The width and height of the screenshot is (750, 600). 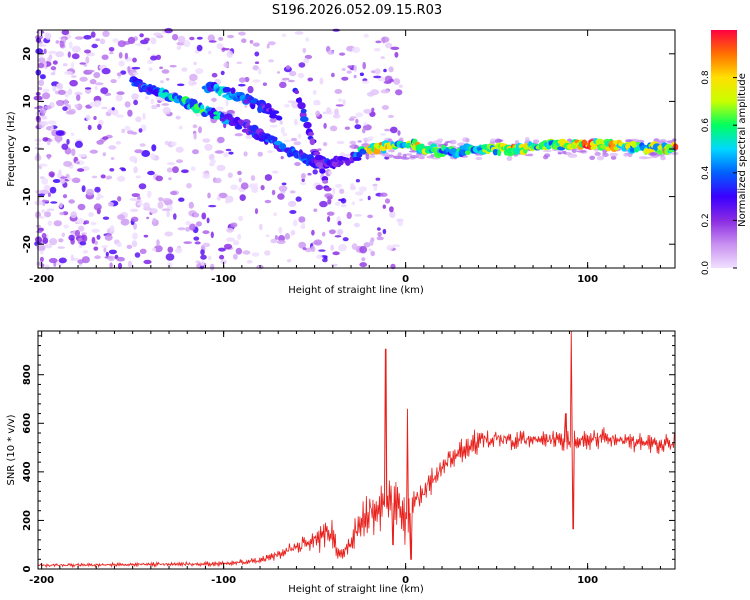 What do you see at coordinates (27, 148) in the screenshot?
I see `spectrogram-y-tick-label: 0` at bounding box center [27, 148].